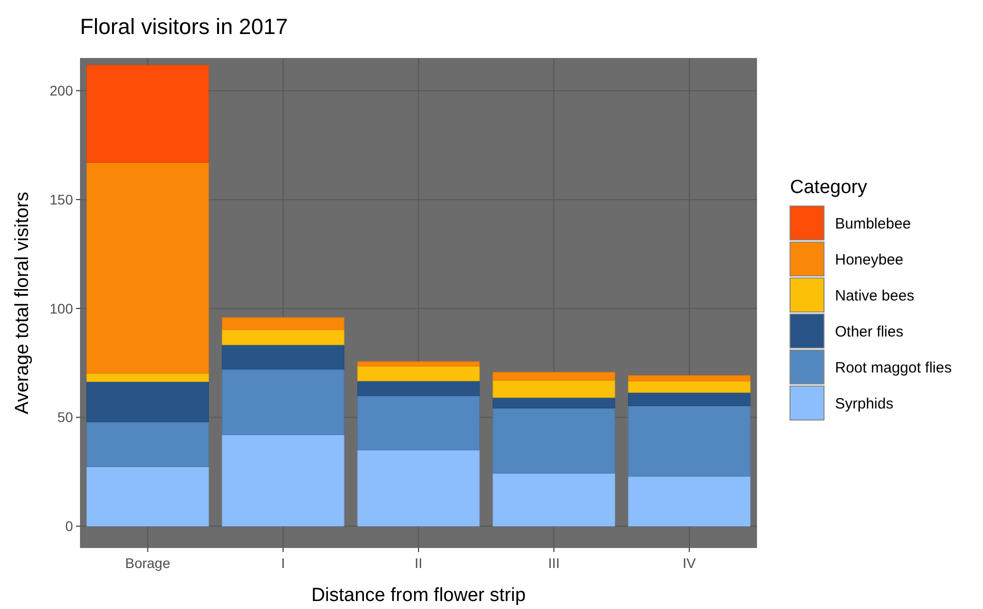  I want to click on y-tick-label: 150, so click(62, 199).